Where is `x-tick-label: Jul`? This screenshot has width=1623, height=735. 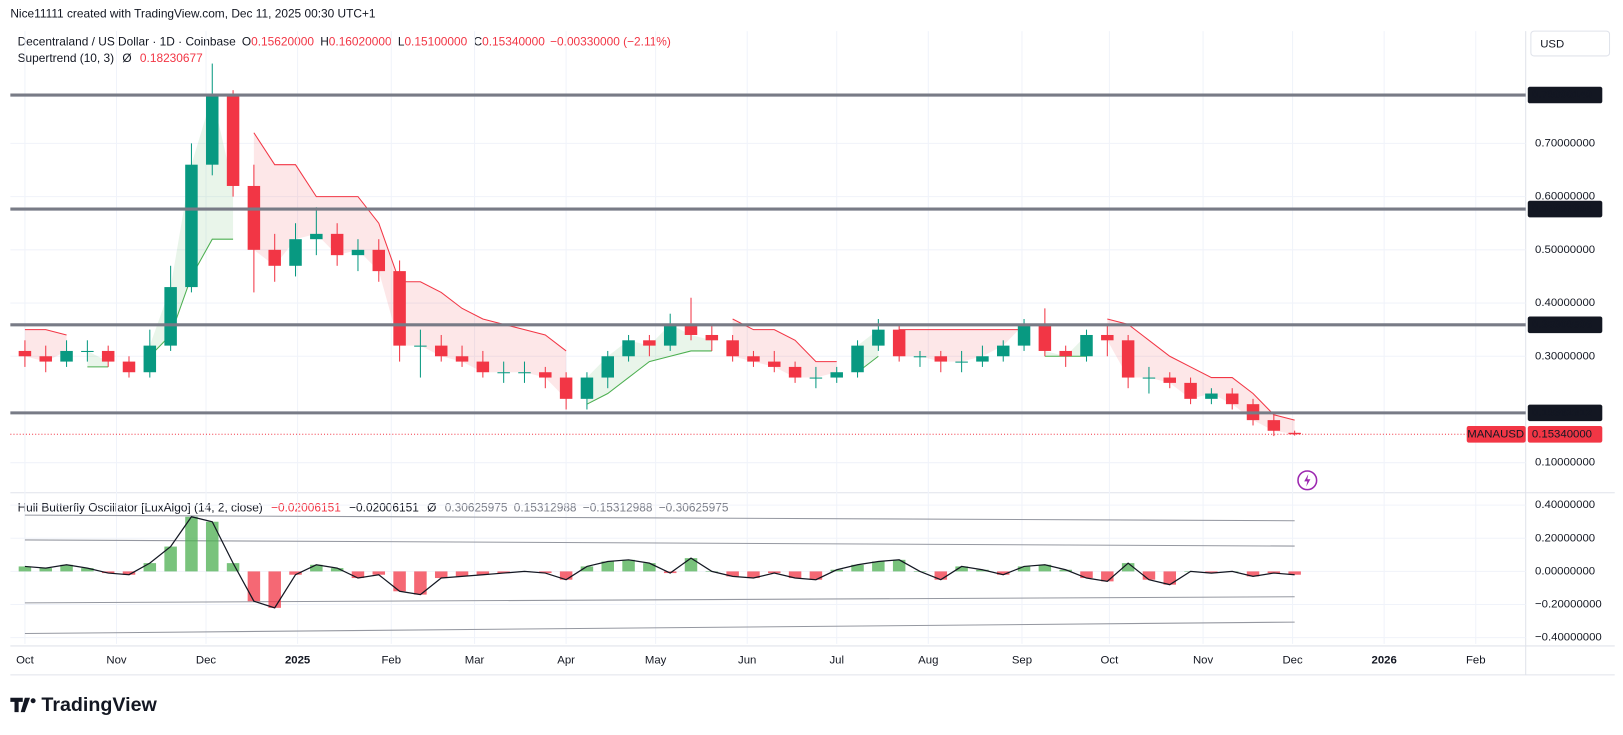
x-tick-label: Jul is located at coordinates (836, 660).